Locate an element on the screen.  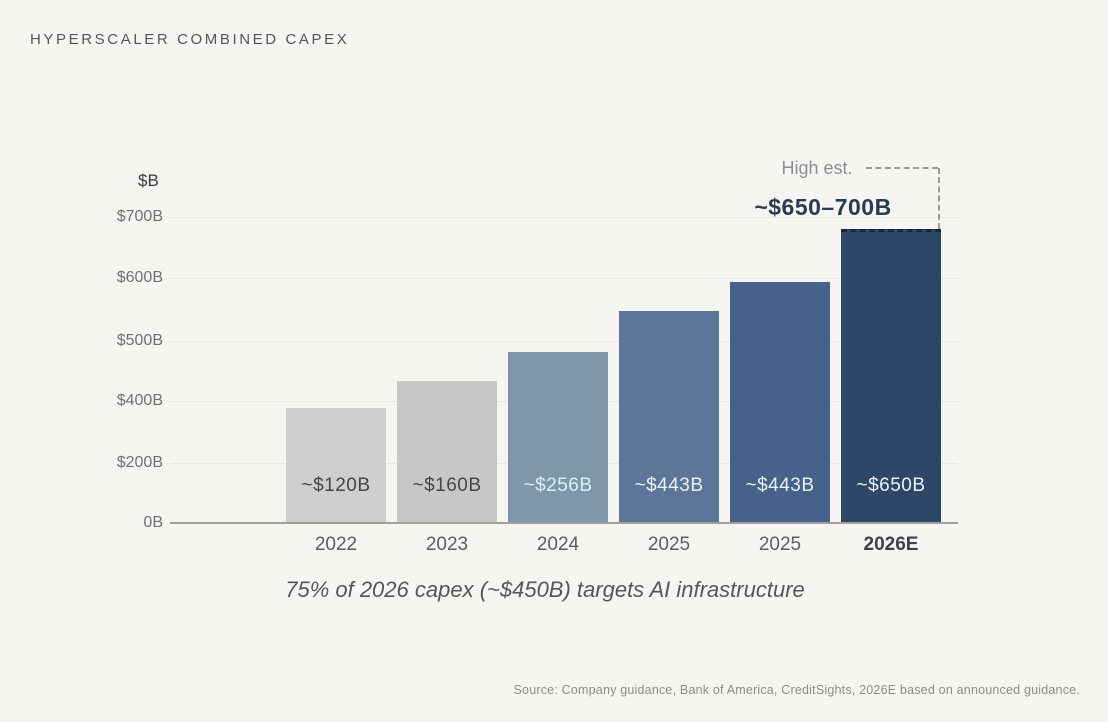
y-tick-label: $400B is located at coordinates (139, 400).